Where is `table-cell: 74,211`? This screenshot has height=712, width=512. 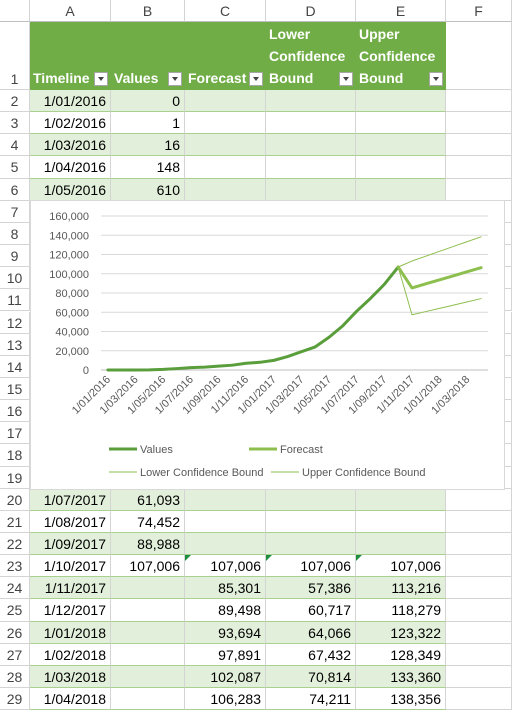 table-cell: 74,211 is located at coordinates (311, 699).